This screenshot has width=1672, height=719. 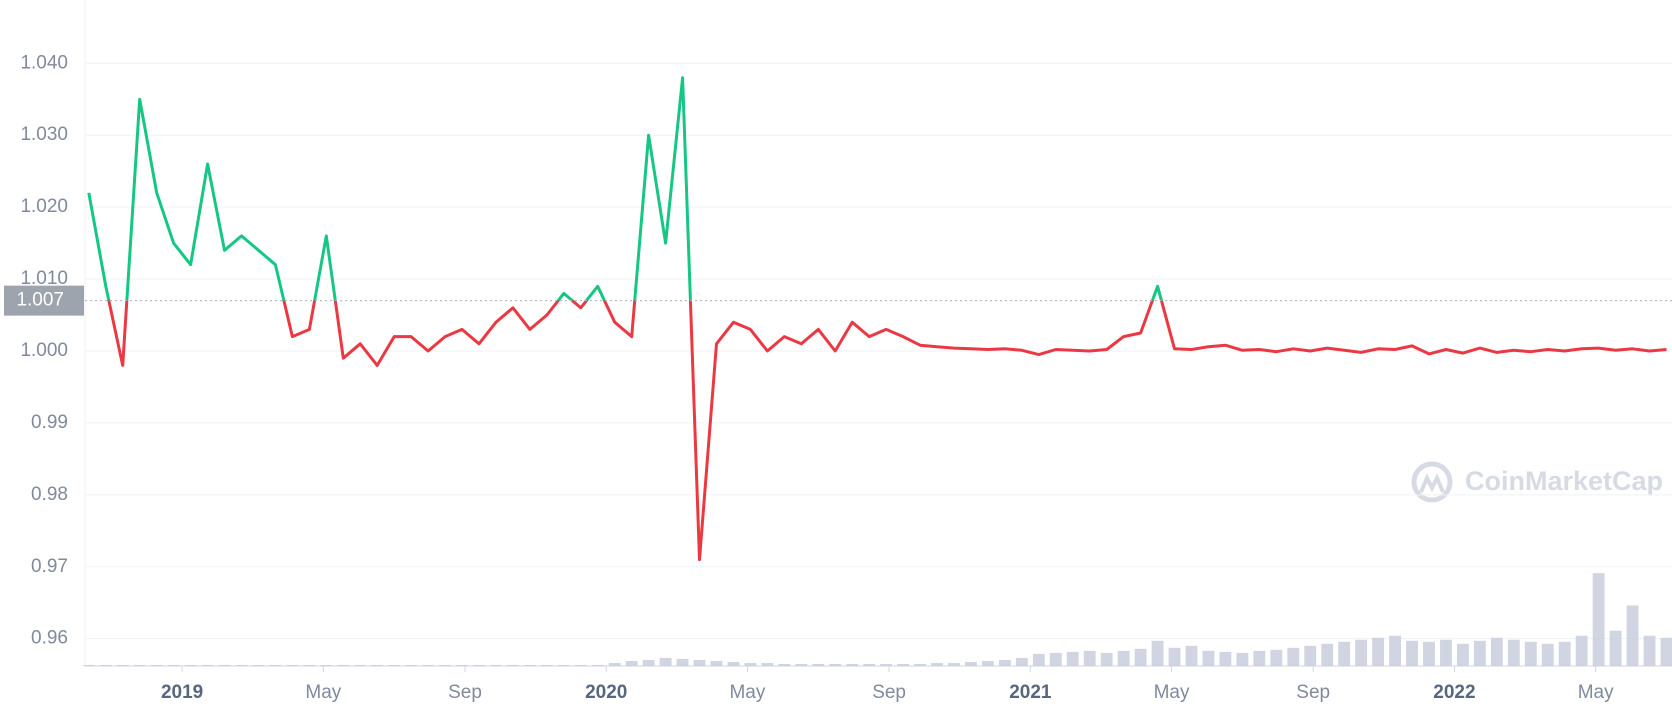 What do you see at coordinates (49, 494) in the screenshot?
I see `y-tick-label: 0.98` at bounding box center [49, 494].